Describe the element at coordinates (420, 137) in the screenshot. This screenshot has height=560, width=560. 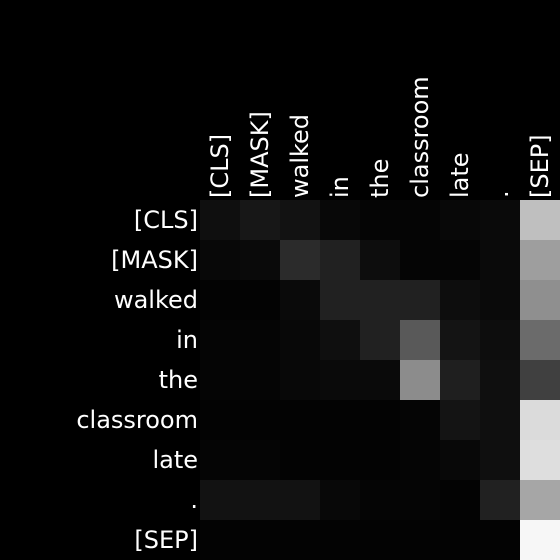
I see `x-tick-label: classroom` at that location.